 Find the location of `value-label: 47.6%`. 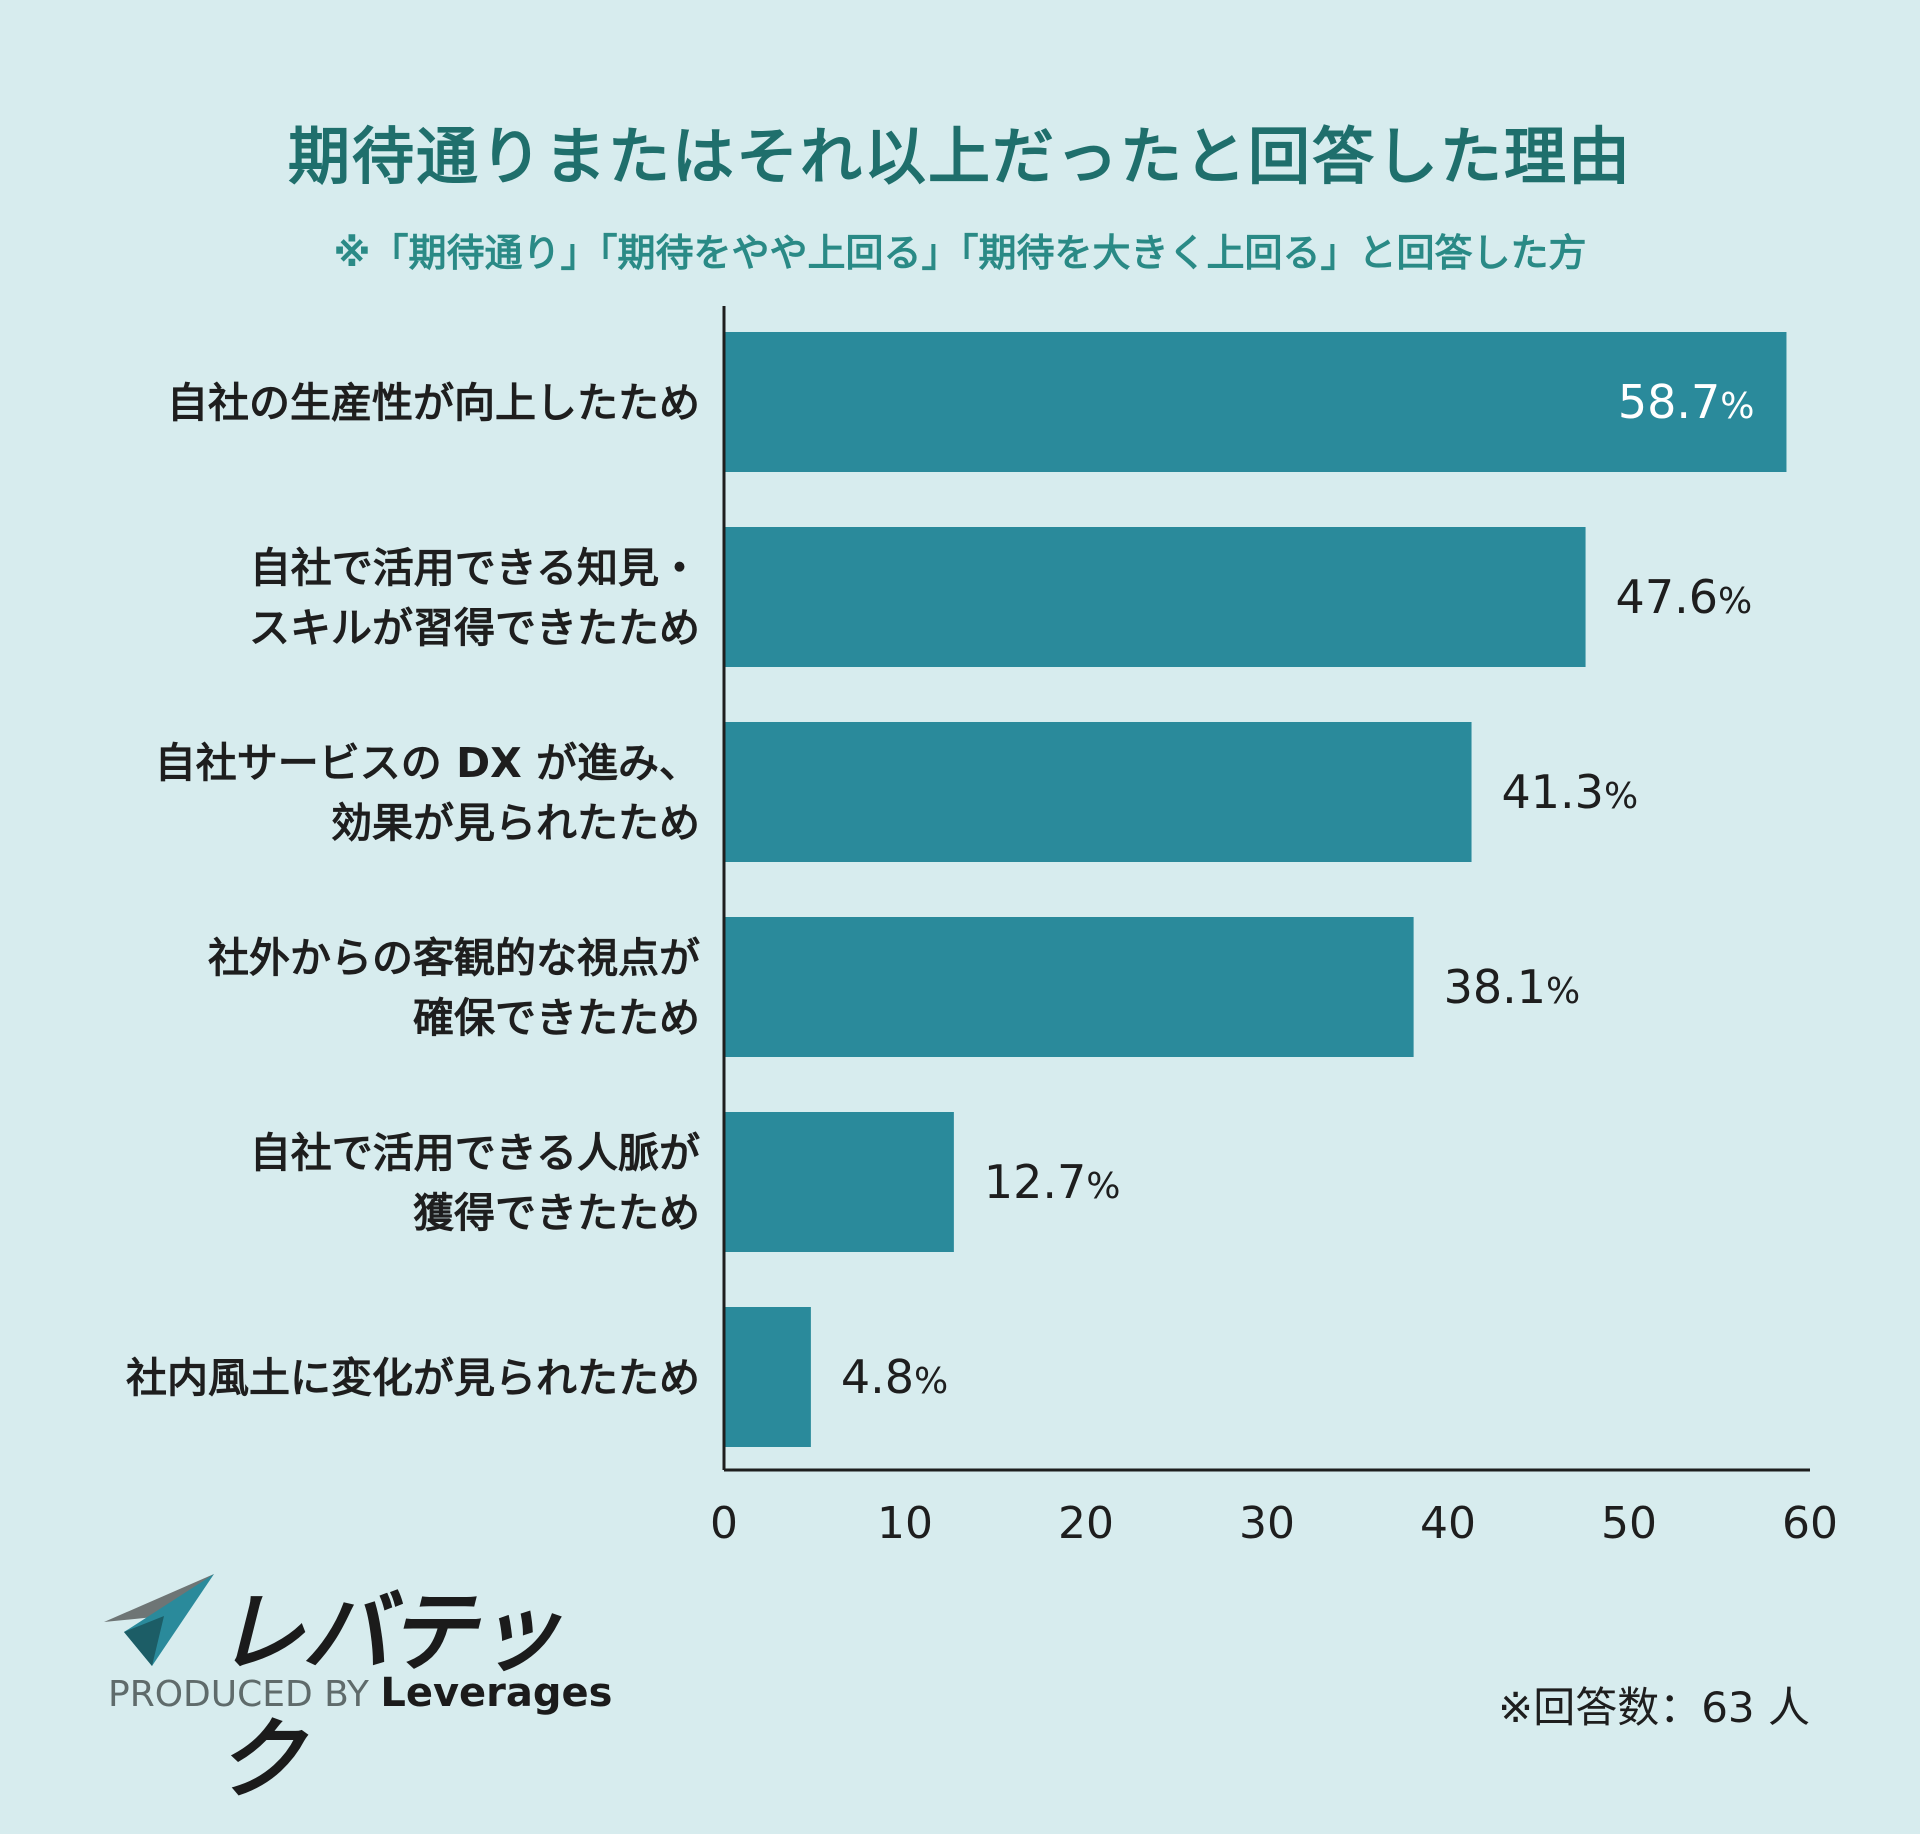

value-label: 47.6% is located at coordinates (1684, 597).